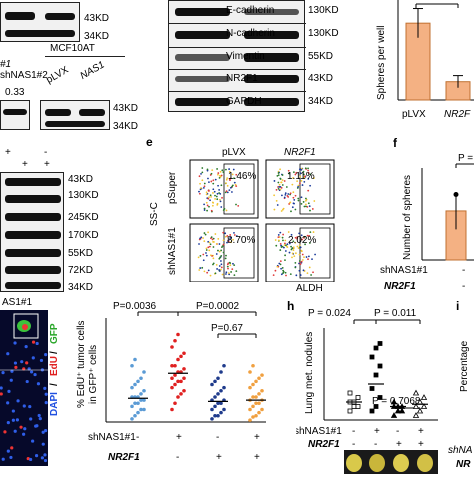 This screenshot has width=474, height=479. Describe the element at coordinates (389, 463) in the screenshot. I see `lung-photo-strip` at that location.